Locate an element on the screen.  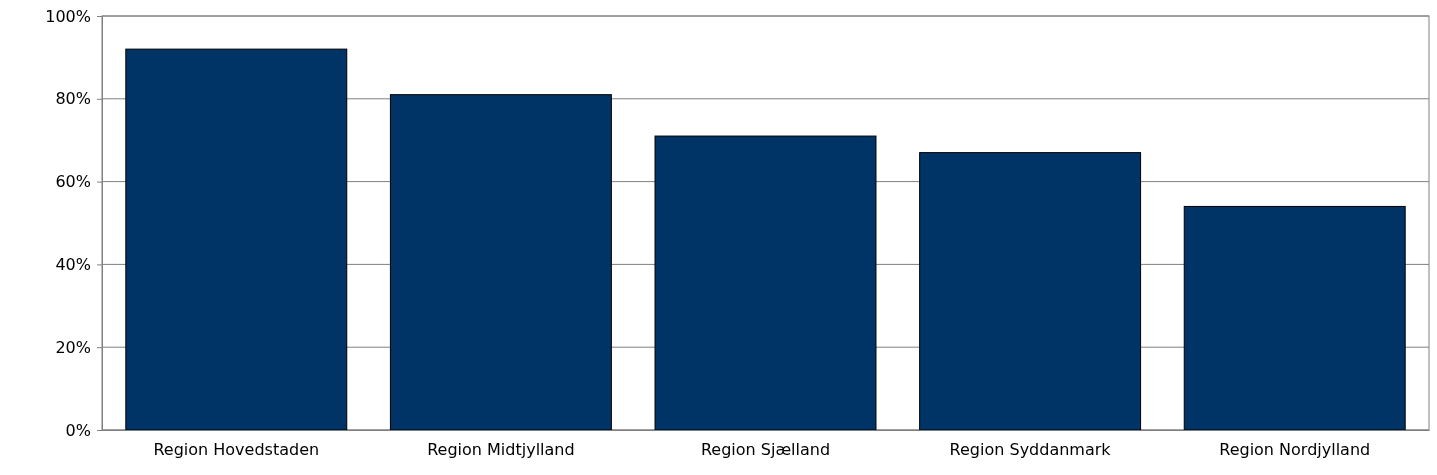
x-tick-label: Region Sjælland is located at coordinates (765, 450).